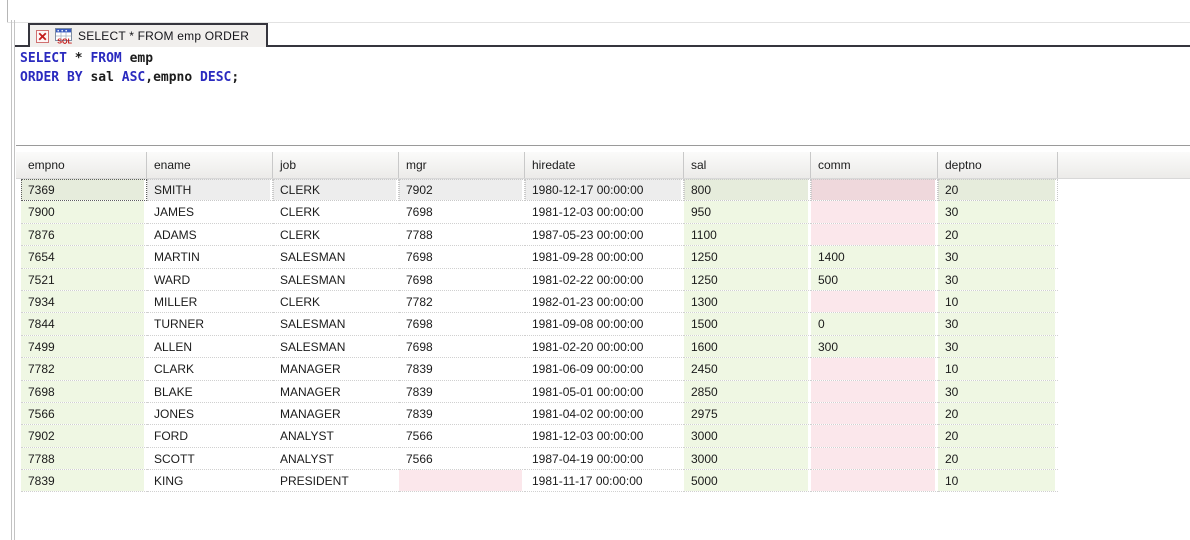  What do you see at coordinates (210, 190) in the screenshot?
I see `grid-cell-ename: SMITH` at bounding box center [210, 190].